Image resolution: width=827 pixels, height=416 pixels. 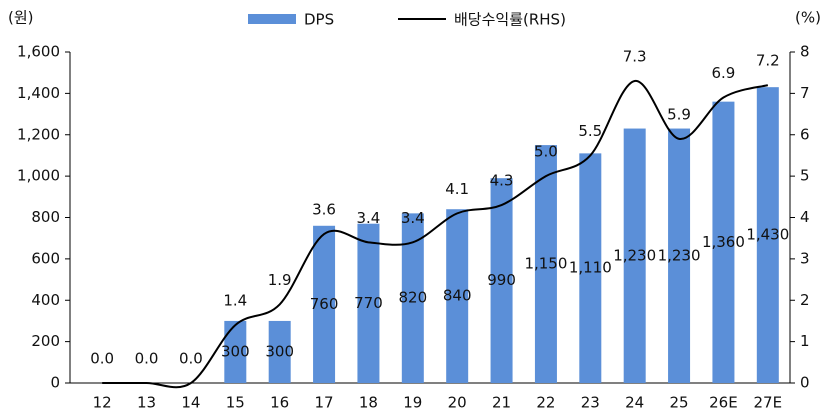 I want to click on legend-label: DPS, so click(x=319, y=20).